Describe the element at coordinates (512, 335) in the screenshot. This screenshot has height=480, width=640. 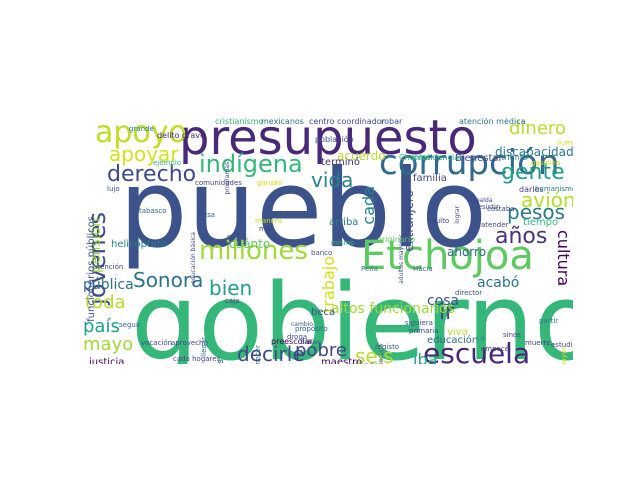
I see `cloud-word: sinos` at that location.